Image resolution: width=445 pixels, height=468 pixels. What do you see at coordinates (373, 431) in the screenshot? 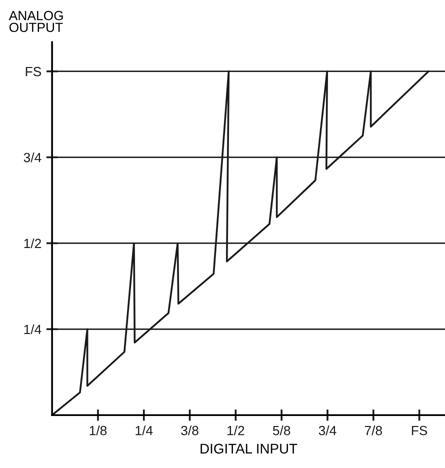
I see `x-tick-label: 7/8` at bounding box center [373, 431].